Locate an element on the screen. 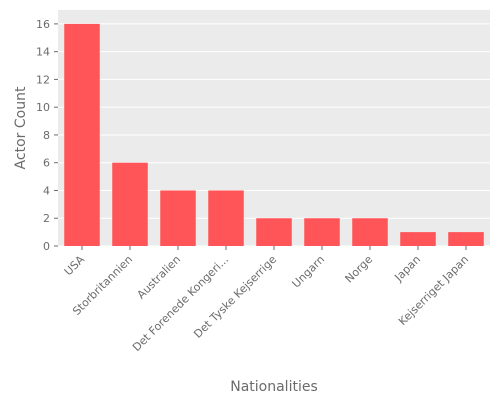  y-tick-label: 16 is located at coordinates (43, 24).